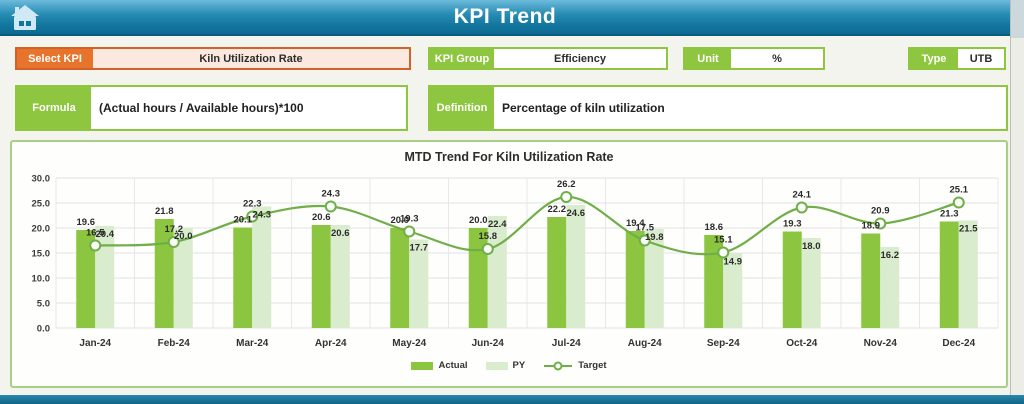 This screenshot has height=404, width=1024. What do you see at coordinates (576, 213) in the screenshot?
I see `py-data-label: 24.6` at bounding box center [576, 213].